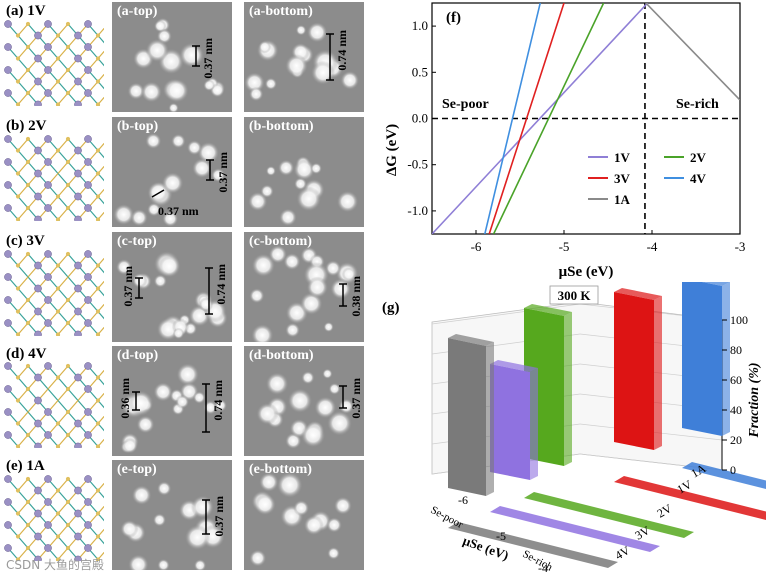 This screenshot has height=578, width=766. I want to click on scale-c-bottom: 0.38 nm, so click(356, 296).